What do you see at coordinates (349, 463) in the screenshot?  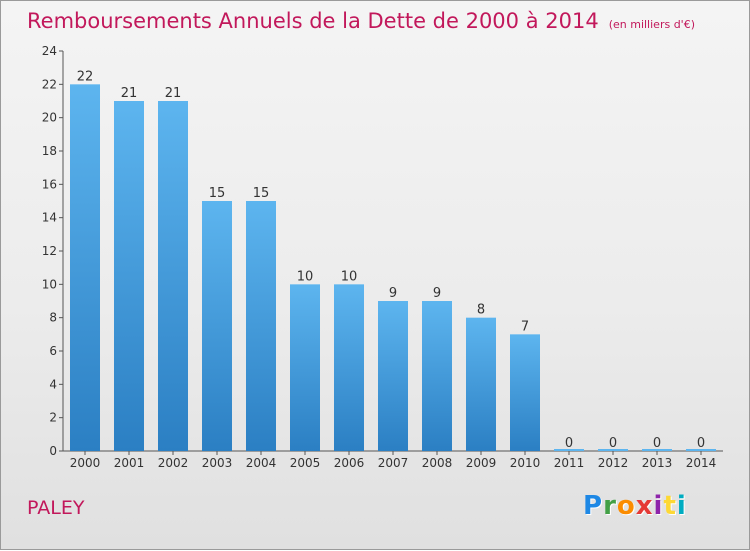 I see `x-tick-label: 2006` at bounding box center [349, 463].